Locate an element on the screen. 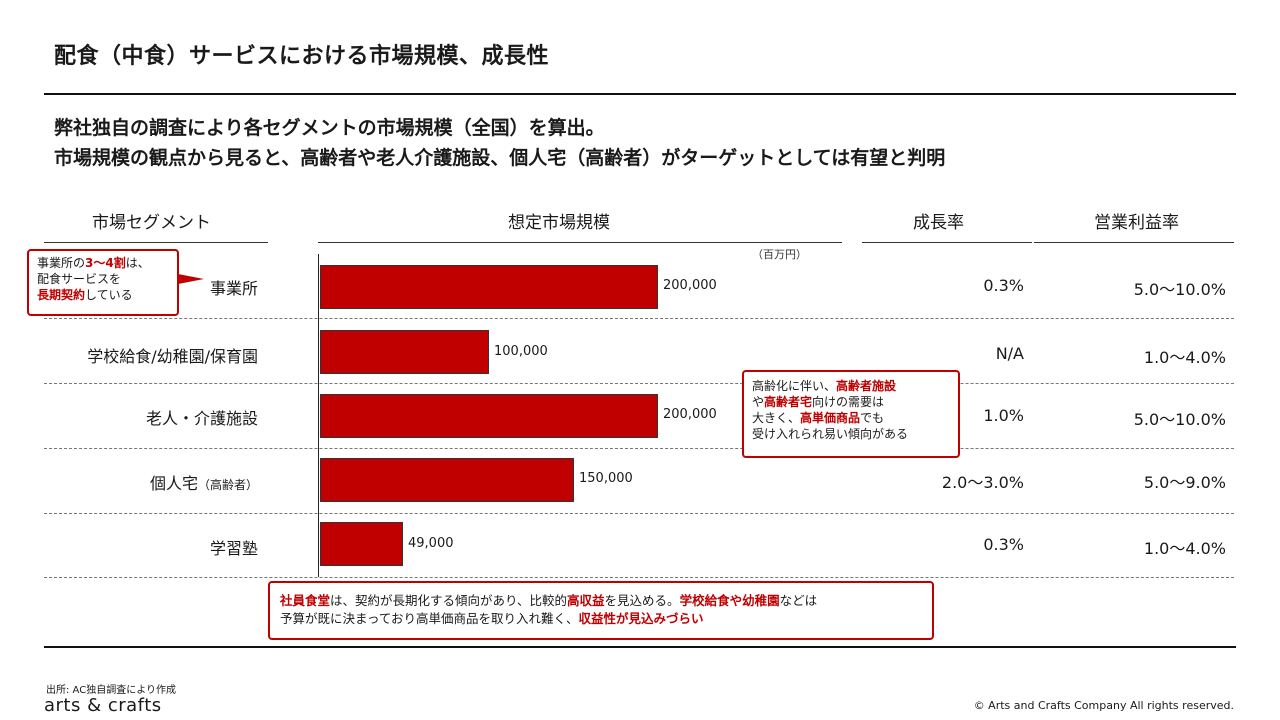  growth-rate: 1.0% is located at coordinates (1003, 415).